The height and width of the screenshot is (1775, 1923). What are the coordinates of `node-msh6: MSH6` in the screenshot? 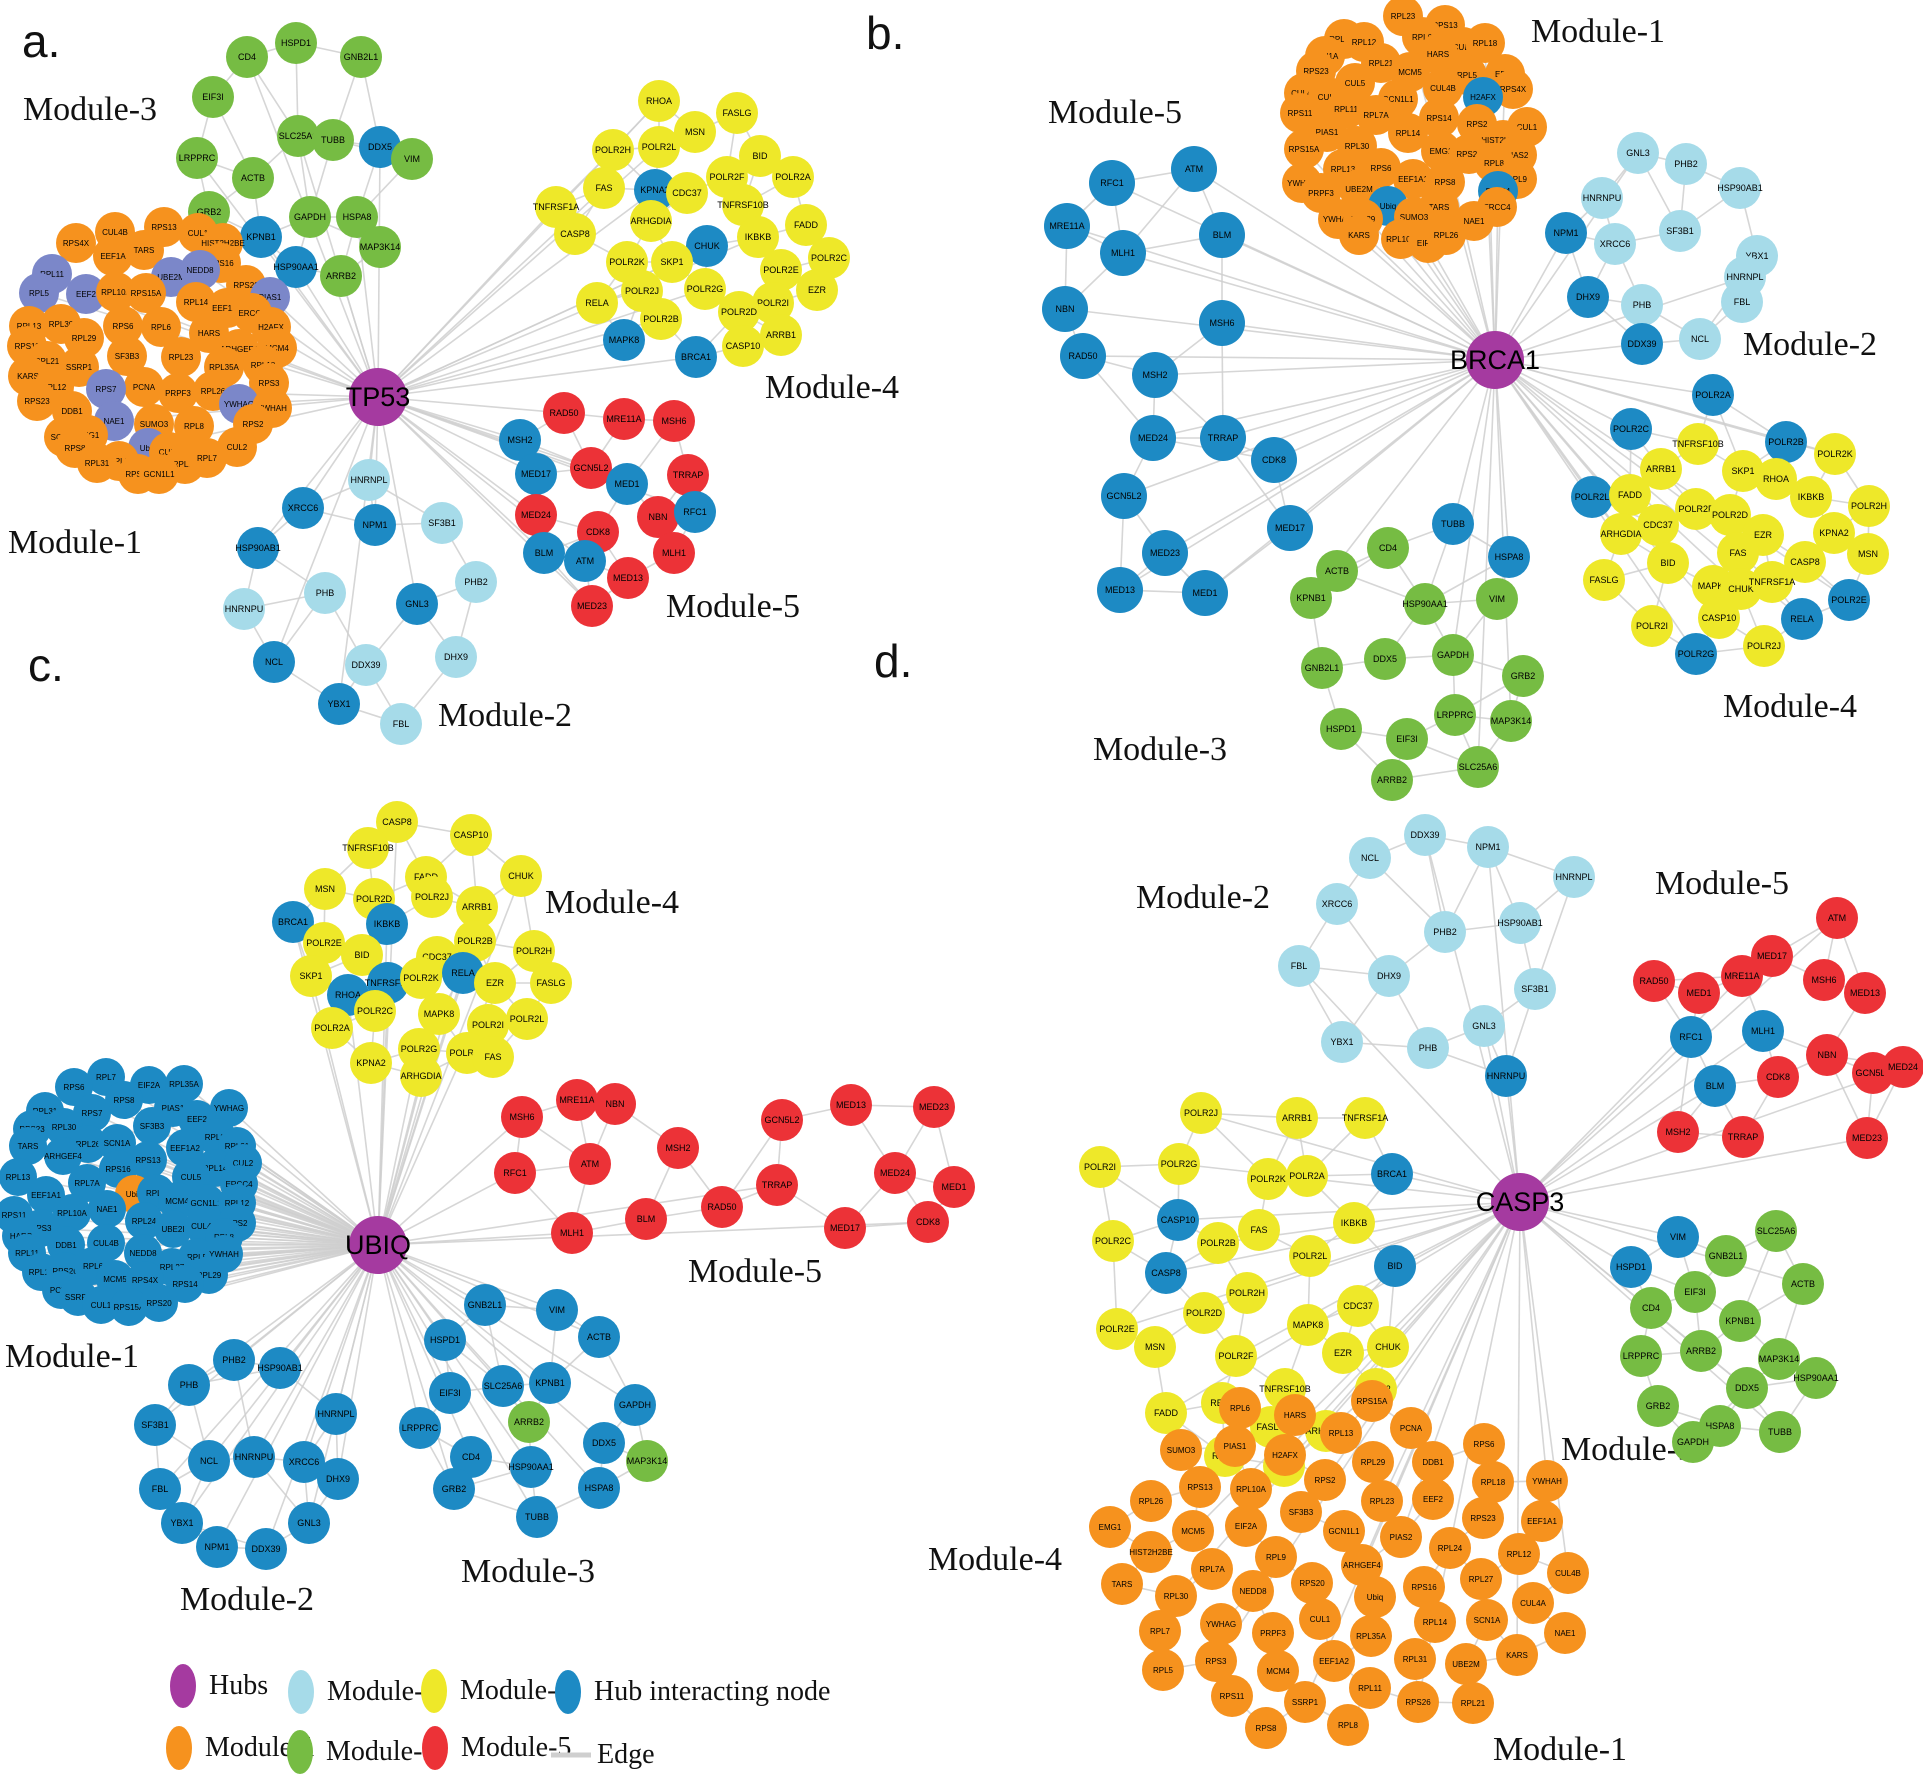 It's located at (522, 1117).